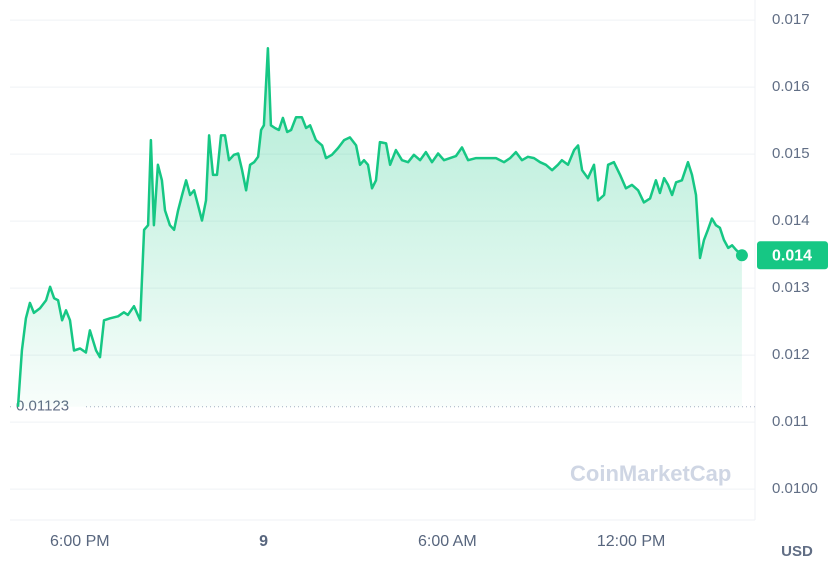 The height and width of the screenshot is (588, 840). Describe the element at coordinates (263, 541) in the screenshot. I see `x-tick-label: 9` at that location.